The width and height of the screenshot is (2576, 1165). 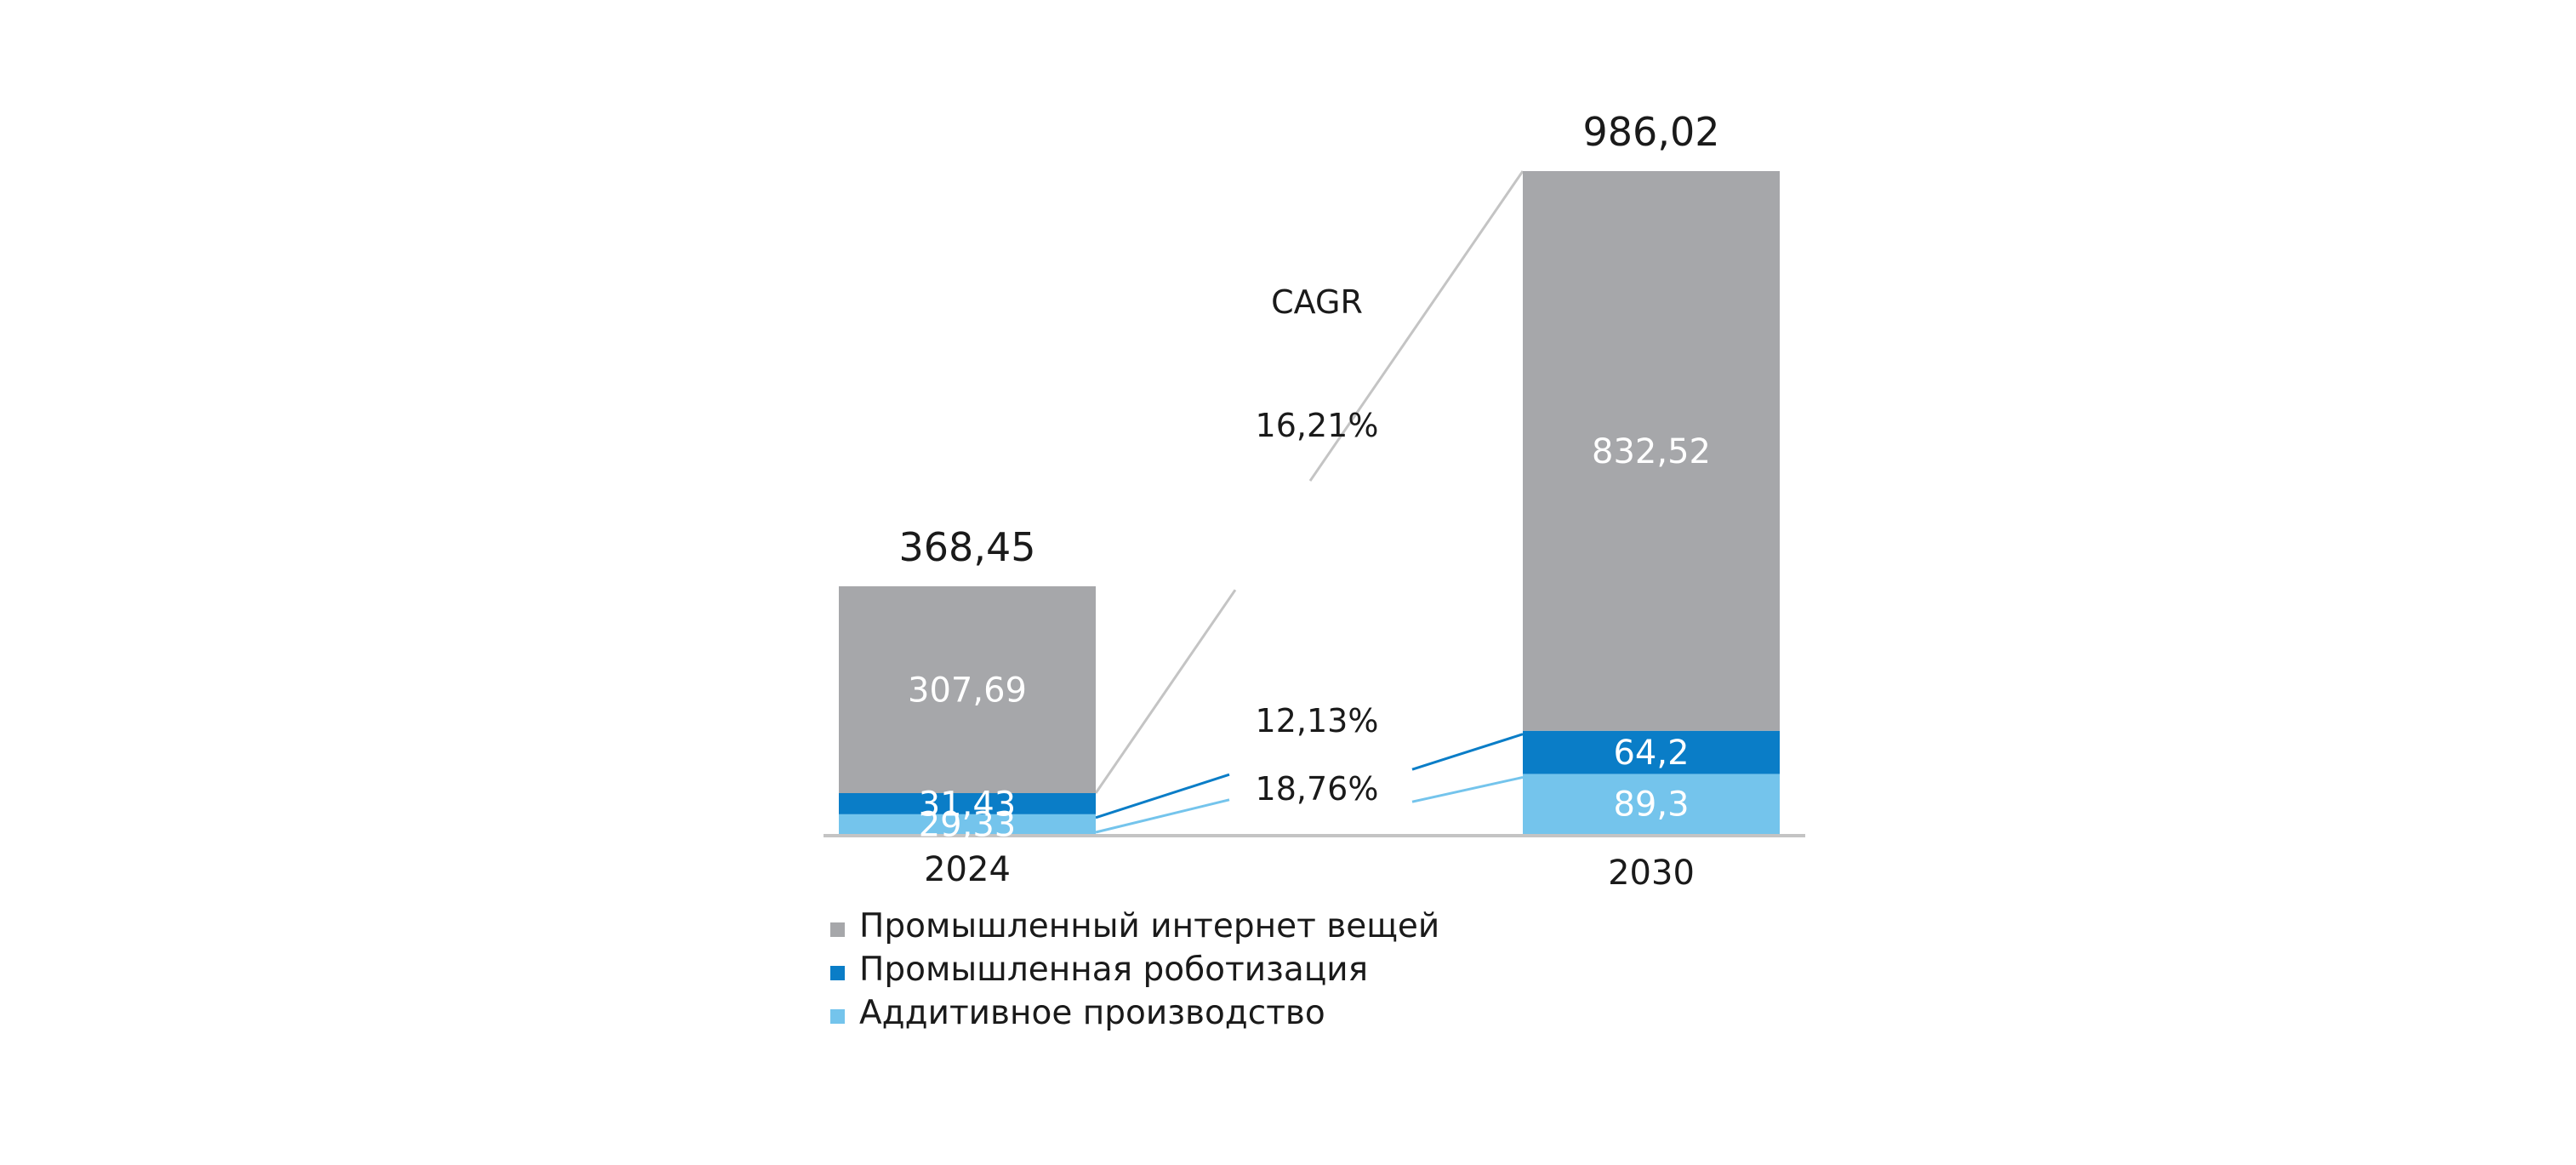 What do you see at coordinates (967, 547) in the screenshot?
I see `total-value-label: 368,45` at bounding box center [967, 547].